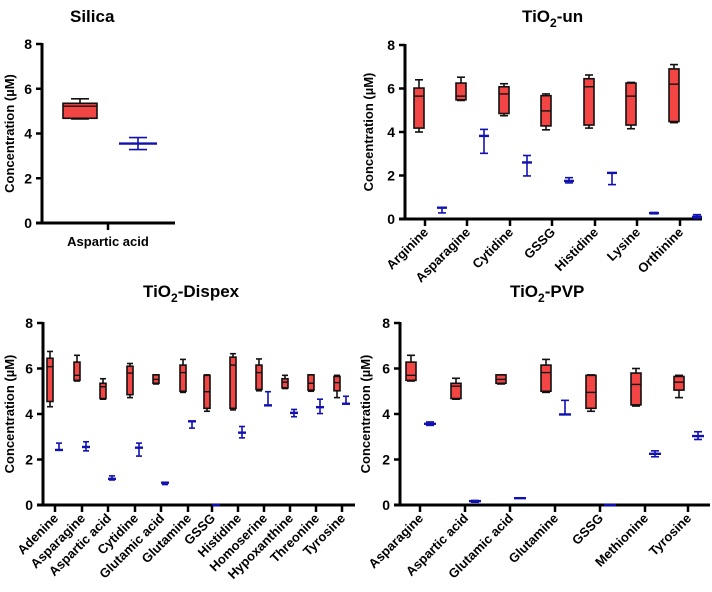 This screenshot has width=712, height=592. I want to click on title-suffix: -Dispex, so click(209, 291).